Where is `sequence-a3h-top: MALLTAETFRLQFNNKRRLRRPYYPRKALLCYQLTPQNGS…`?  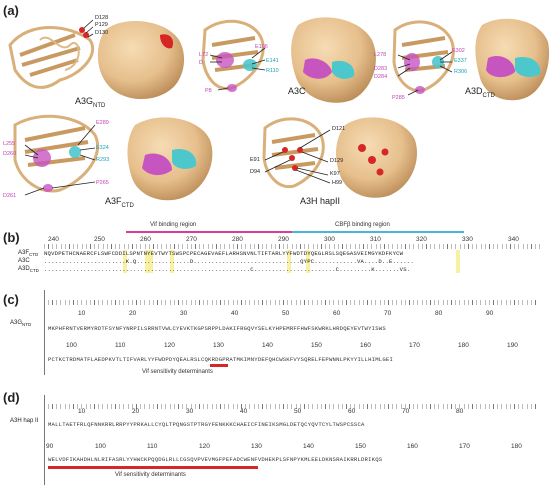
sequence-a3h-top: MALLTAETFRLQFNNKRRLRRPYYPRKALLCYQLTPQNGS… is located at coordinates (206, 424).